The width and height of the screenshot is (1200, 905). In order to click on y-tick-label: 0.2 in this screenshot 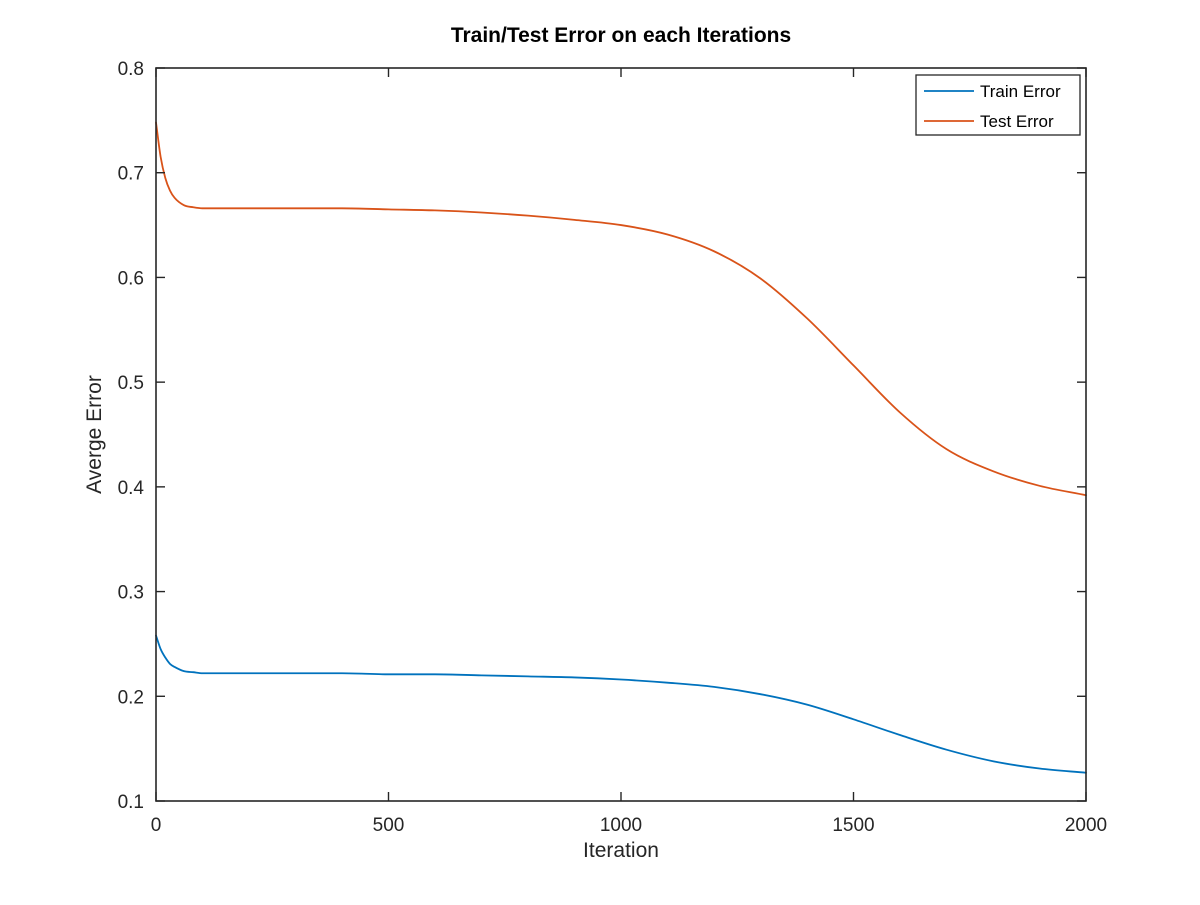, I will do `click(131, 697)`.